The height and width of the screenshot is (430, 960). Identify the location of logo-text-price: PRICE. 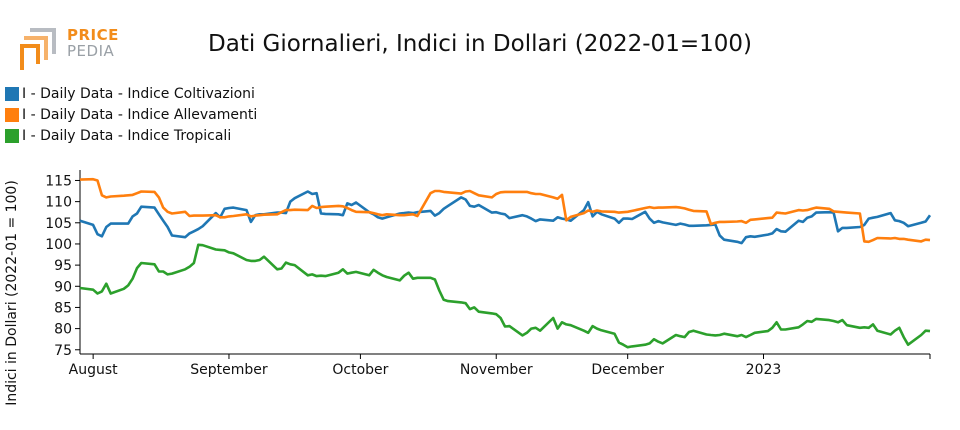
(93, 35).